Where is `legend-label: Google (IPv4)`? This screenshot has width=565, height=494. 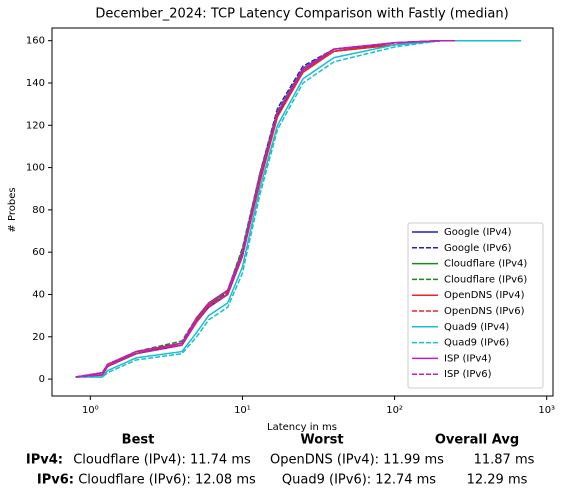 legend-label: Google (IPv4) is located at coordinates (478, 232).